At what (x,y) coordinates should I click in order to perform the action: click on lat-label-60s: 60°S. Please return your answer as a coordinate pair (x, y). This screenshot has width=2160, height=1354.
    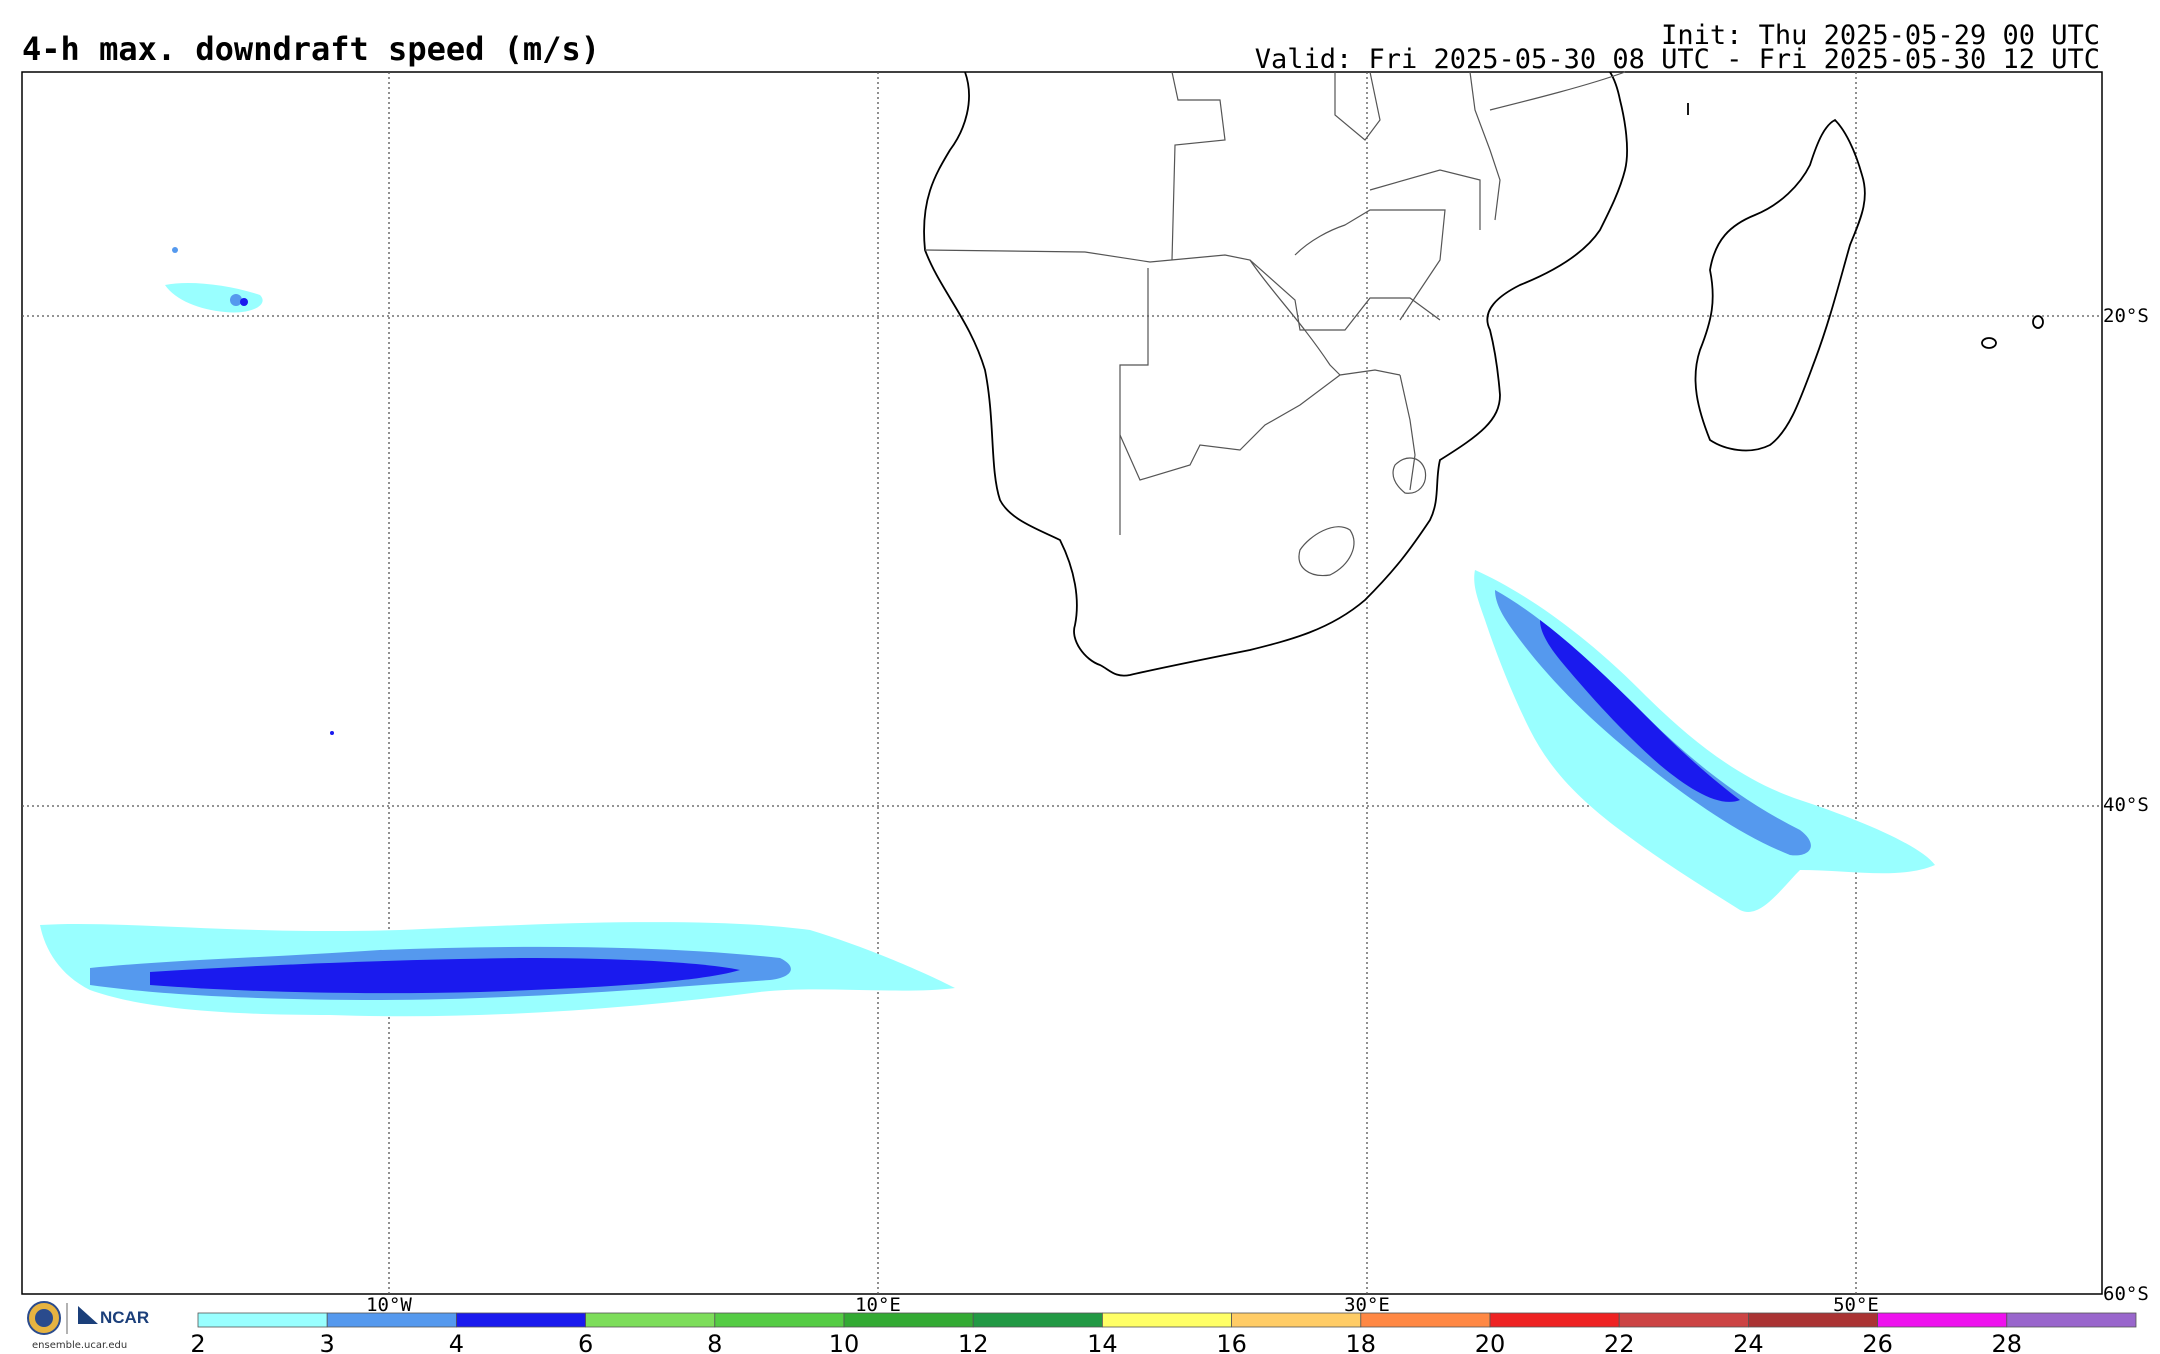
    Looking at the image, I should click on (2126, 1294).